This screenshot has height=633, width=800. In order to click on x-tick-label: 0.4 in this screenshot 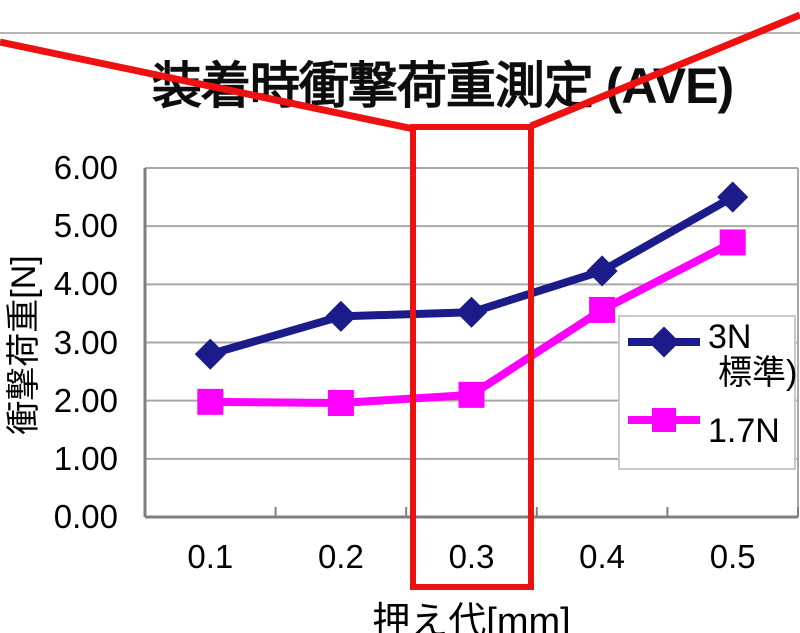, I will do `click(602, 556)`.